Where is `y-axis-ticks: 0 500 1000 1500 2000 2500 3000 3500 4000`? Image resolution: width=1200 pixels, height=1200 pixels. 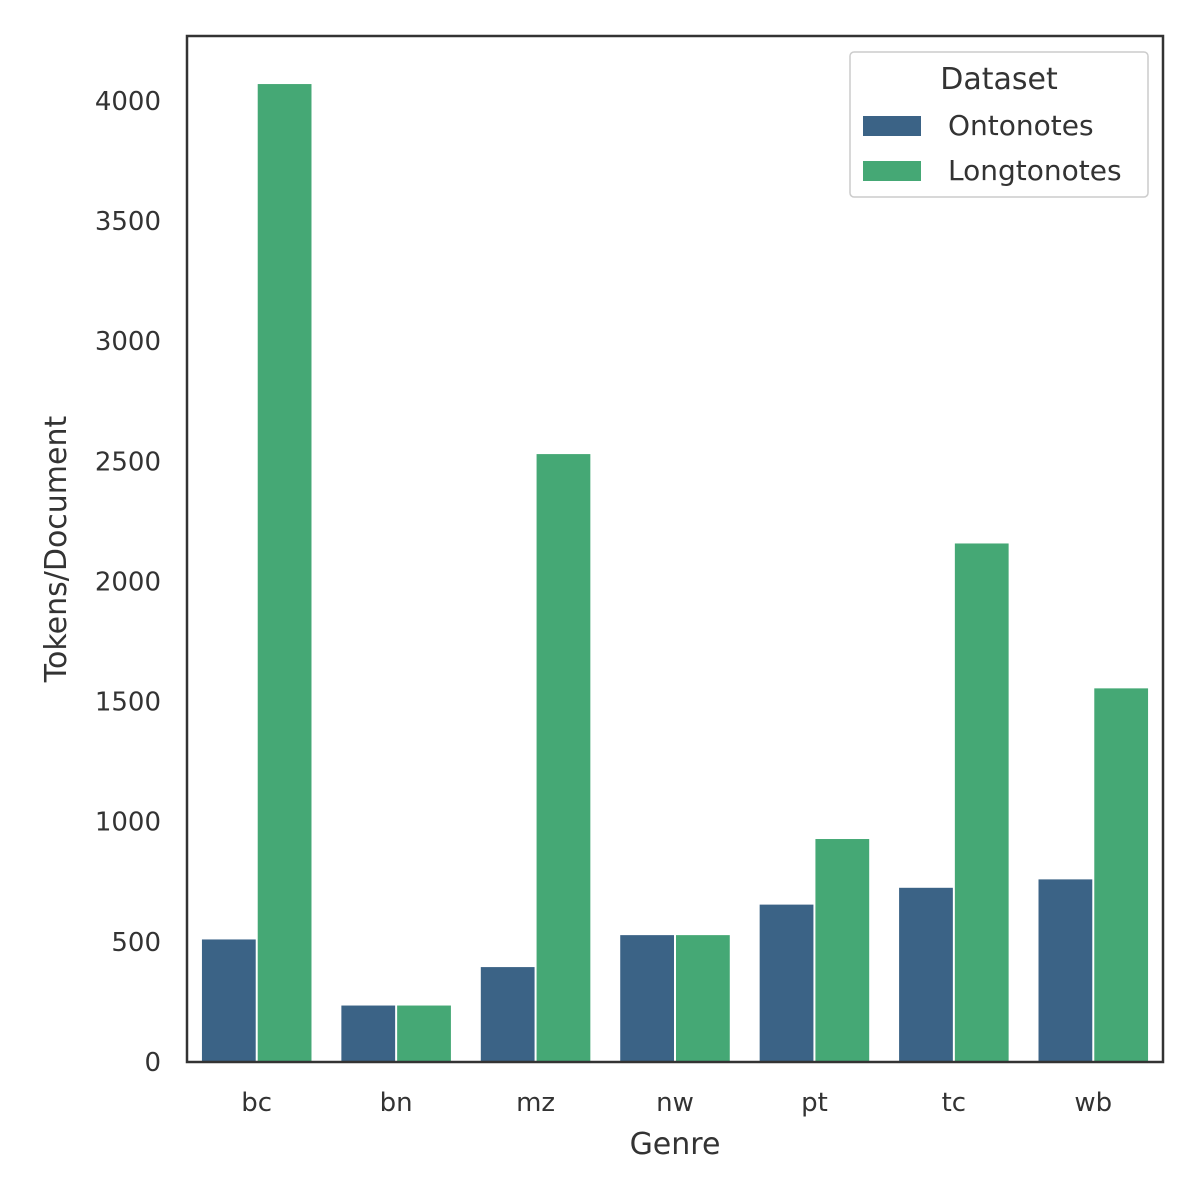 y-axis-ticks: 0 500 1000 1500 2000 2500 3000 3500 4000 is located at coordinates (128, 582).